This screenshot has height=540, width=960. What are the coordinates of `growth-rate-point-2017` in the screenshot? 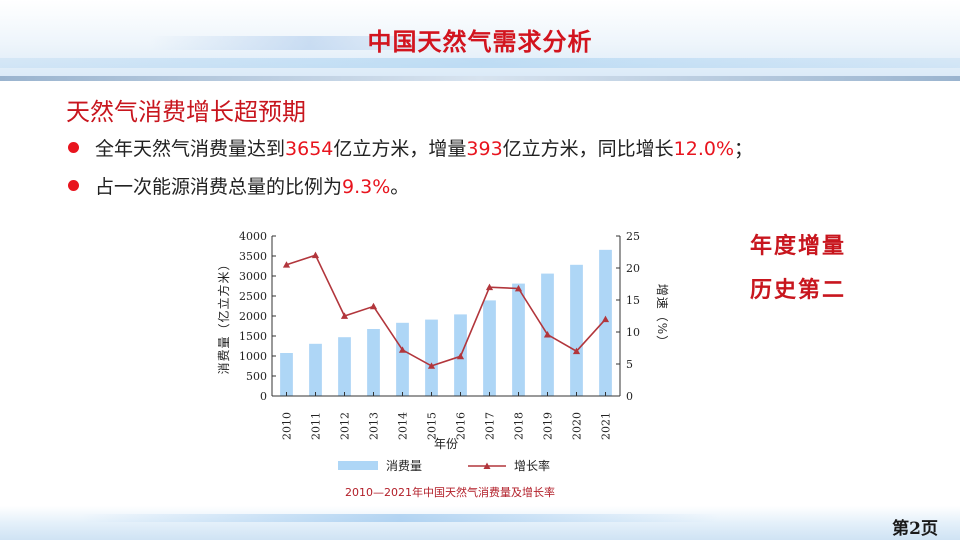 It's located at (489, 287).